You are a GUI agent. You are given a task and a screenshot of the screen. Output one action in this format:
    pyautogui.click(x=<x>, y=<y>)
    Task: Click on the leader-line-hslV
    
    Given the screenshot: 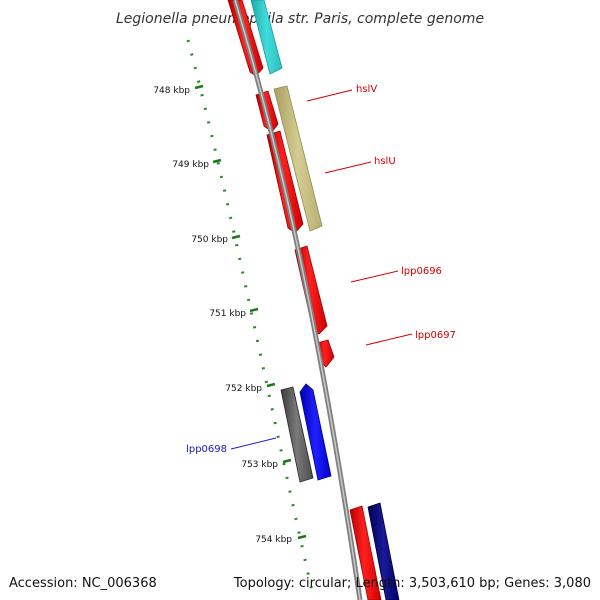 What is the action you would take?
    pyautogui.click(x=329, y=95)
    